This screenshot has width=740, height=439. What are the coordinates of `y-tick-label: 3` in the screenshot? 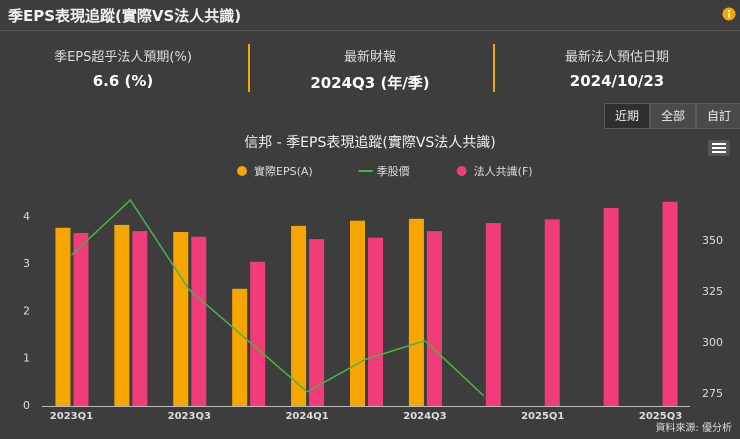 It's located at (26, 263).